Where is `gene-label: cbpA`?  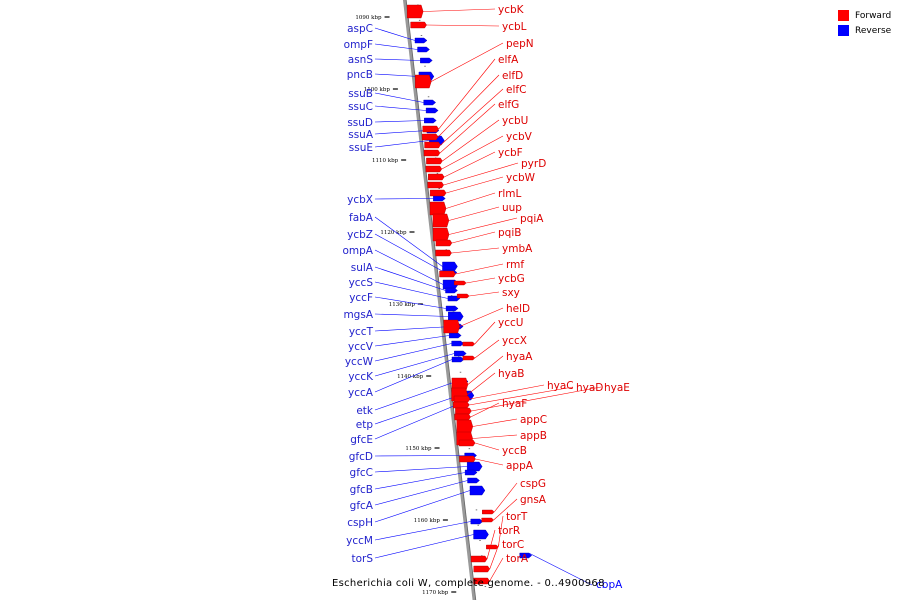
gene-label: cbpA is located at coordinates (609, 585).